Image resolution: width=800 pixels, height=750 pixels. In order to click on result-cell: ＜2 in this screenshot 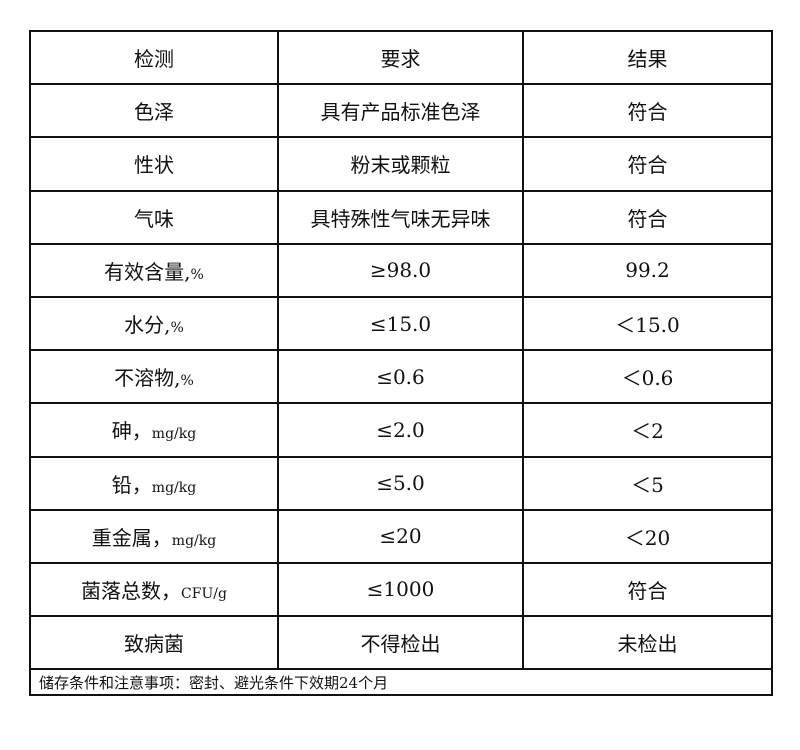, I will do `click(647, 430)`.